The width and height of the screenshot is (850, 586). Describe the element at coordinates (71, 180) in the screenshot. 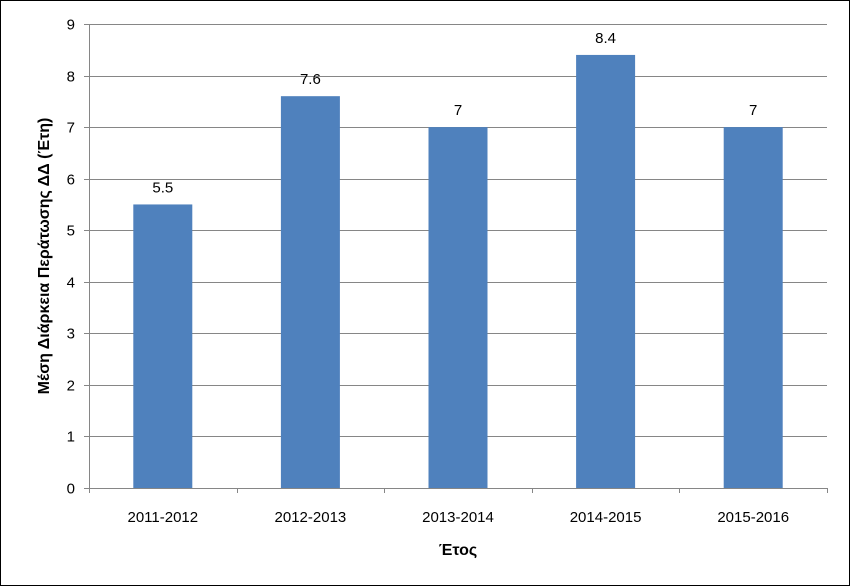

I see `y-tick-label: 6` at that location.